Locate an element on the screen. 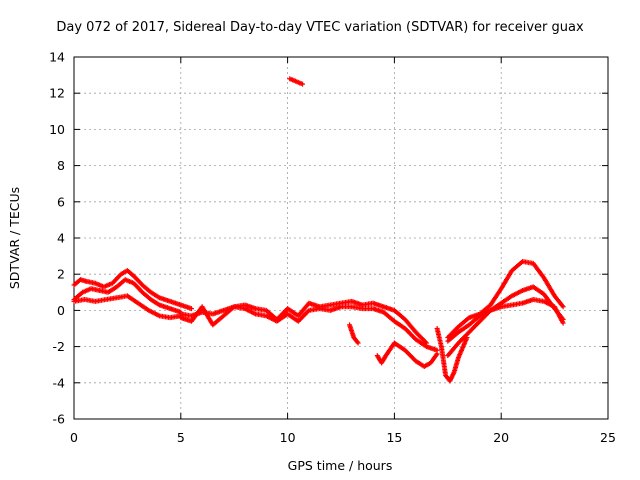 This screenshot has width=640, height=480. y-tick-label: 4 is located at coordinates (61, 238).